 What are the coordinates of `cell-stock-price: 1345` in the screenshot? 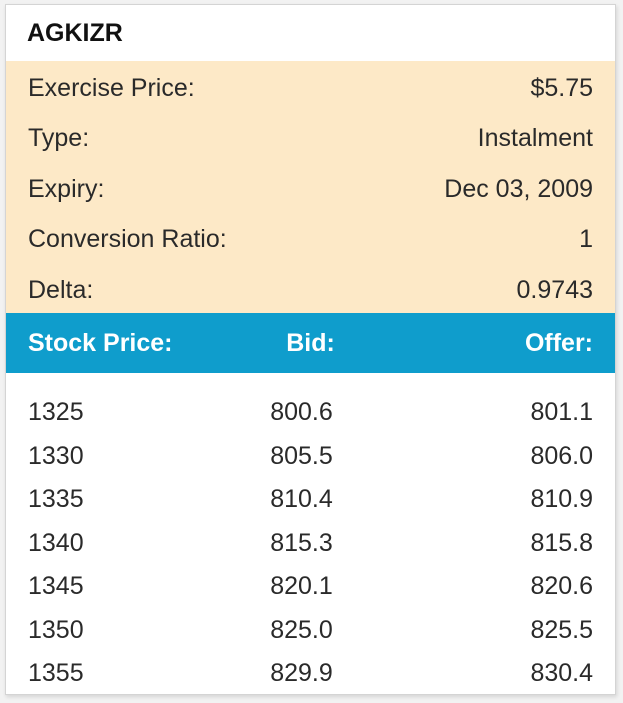 It's located at (56, 586).